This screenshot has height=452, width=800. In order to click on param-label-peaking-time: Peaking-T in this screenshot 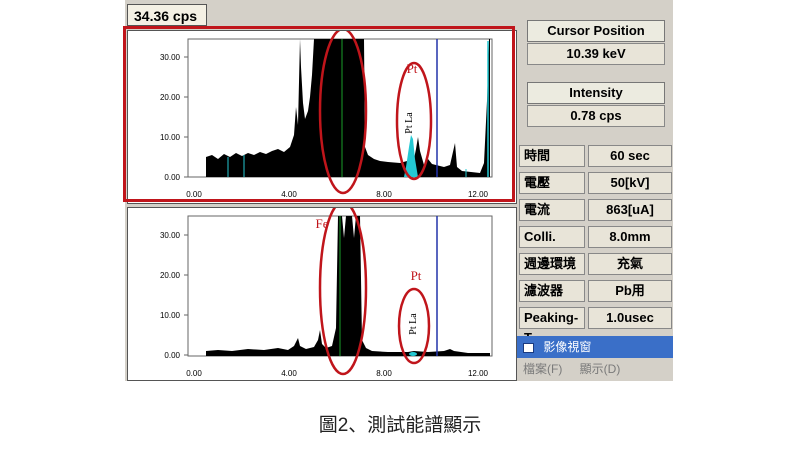, I will do `click(552, 326)`.